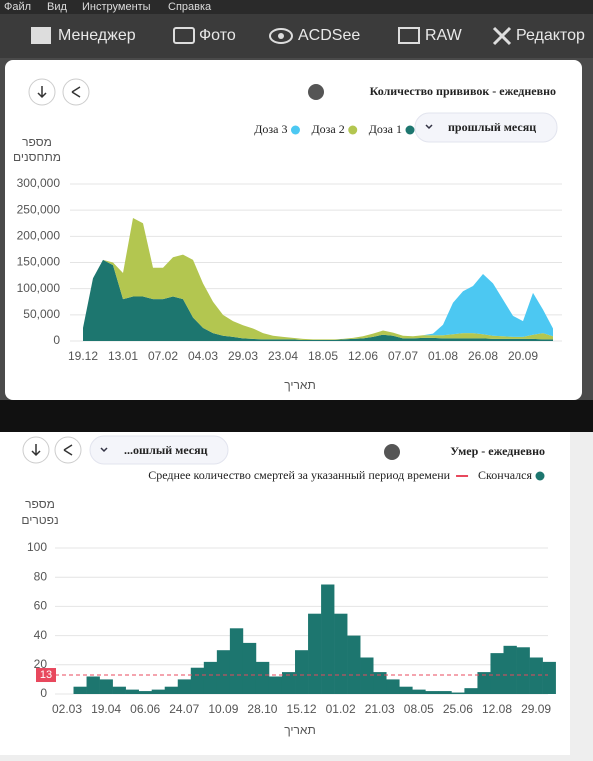 This screenshot has width=593, height=761. I want to click on legend-label: Доза 3, so click(270, 129).